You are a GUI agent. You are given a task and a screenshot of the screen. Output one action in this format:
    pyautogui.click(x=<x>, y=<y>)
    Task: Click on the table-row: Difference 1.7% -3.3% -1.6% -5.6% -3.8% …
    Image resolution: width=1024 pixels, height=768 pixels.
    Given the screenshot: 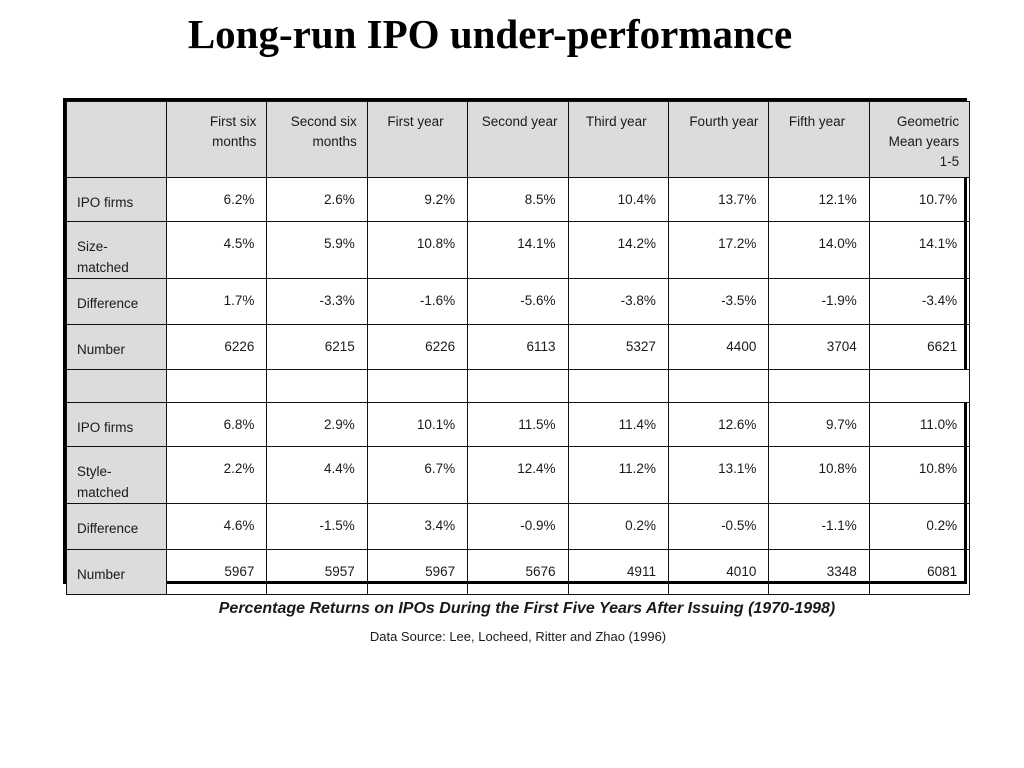 What is the action you would take?
    pyautogui.click(x=518, y=301)
    